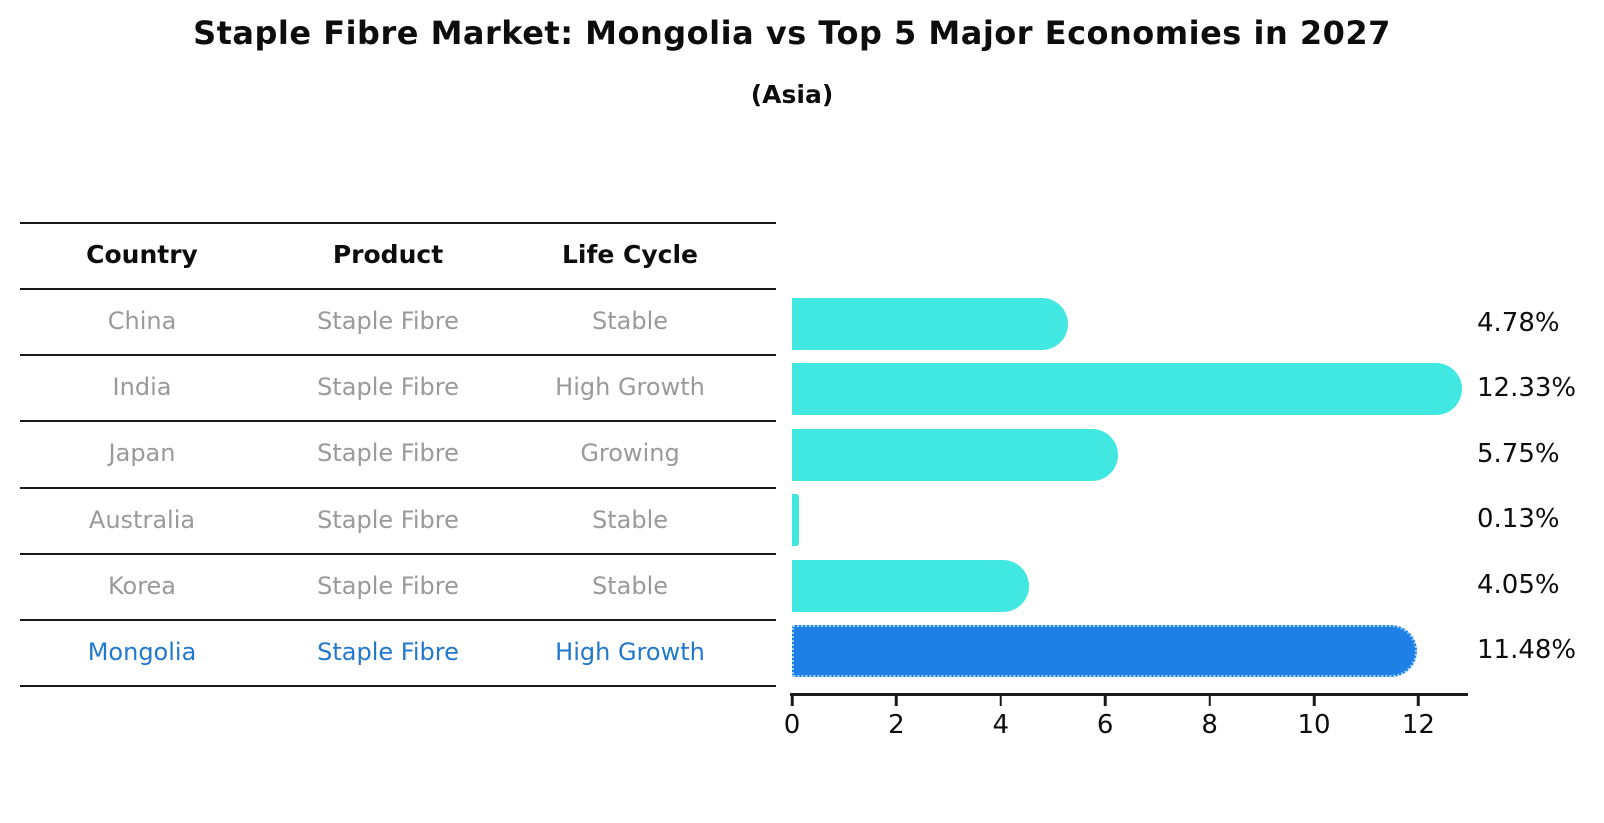  I want to click on bar-australia, so click(795, 520).